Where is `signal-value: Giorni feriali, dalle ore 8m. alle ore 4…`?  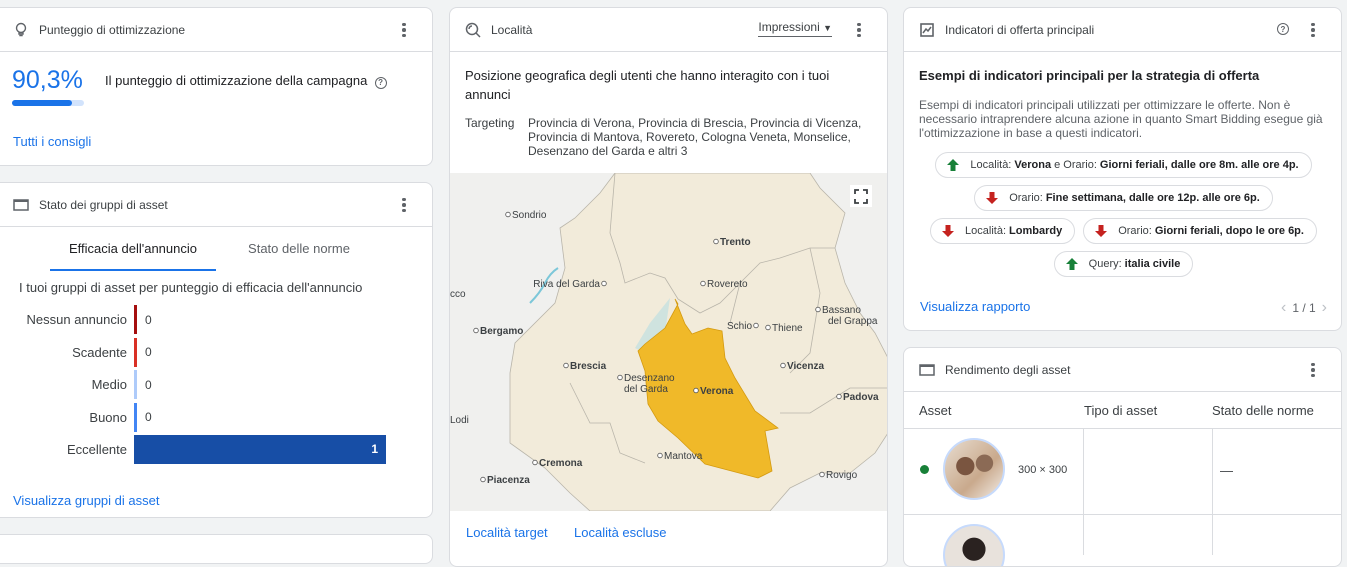 signal-value: Giorni feriali, dalle ore 8m. alle ore 4… is located at coordinates (1199, 165).